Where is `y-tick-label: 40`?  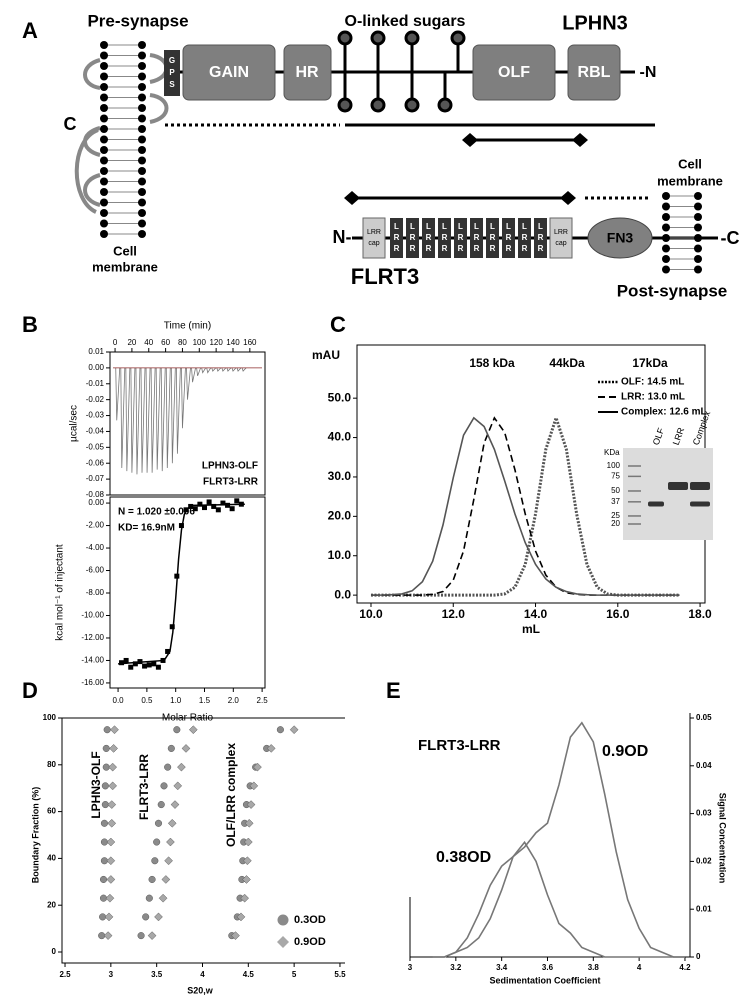
y-tick-label: 40 is located at coordinates (51, 858).